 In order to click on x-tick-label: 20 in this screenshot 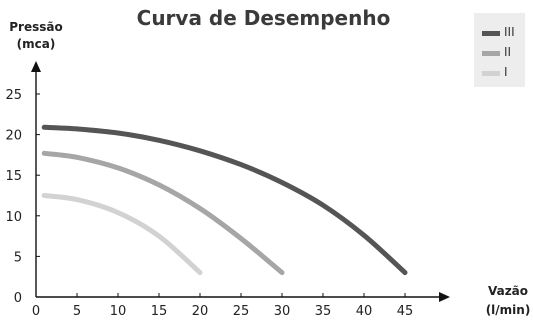, I will do `click(200, 311)`.